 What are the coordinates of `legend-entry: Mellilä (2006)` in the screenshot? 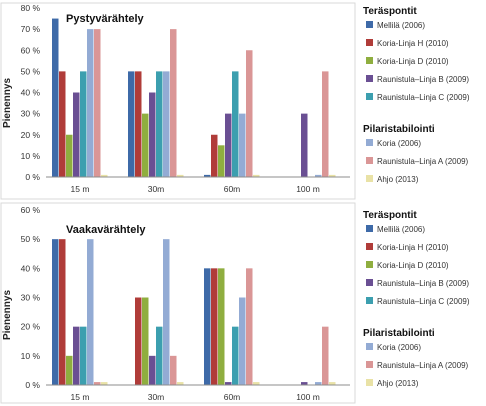 It's located at (401, 229).